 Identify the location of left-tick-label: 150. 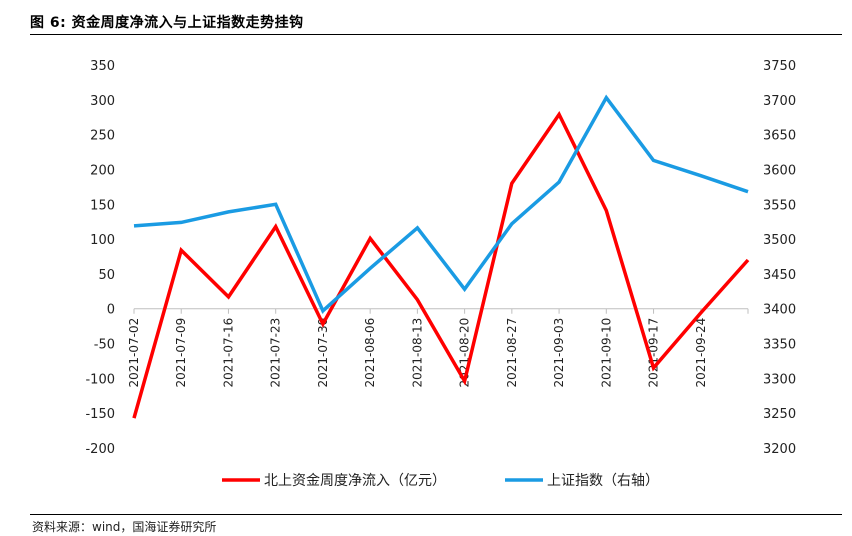
(102, 205).